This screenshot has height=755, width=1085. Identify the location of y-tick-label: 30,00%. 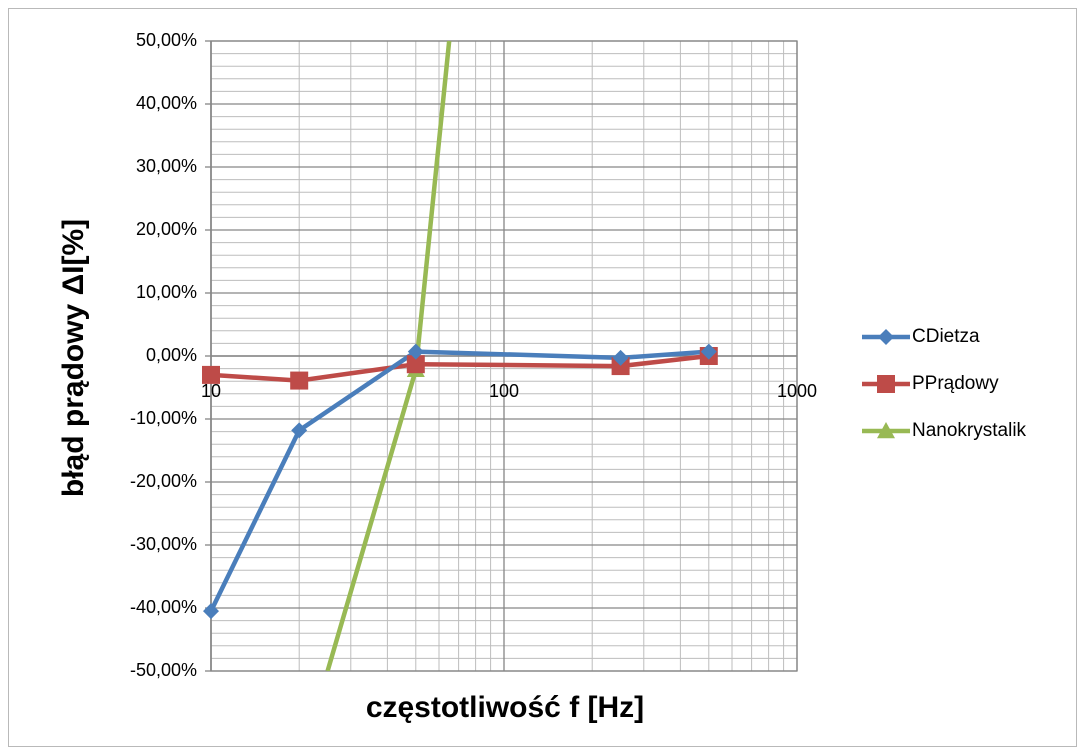
(166, 166).